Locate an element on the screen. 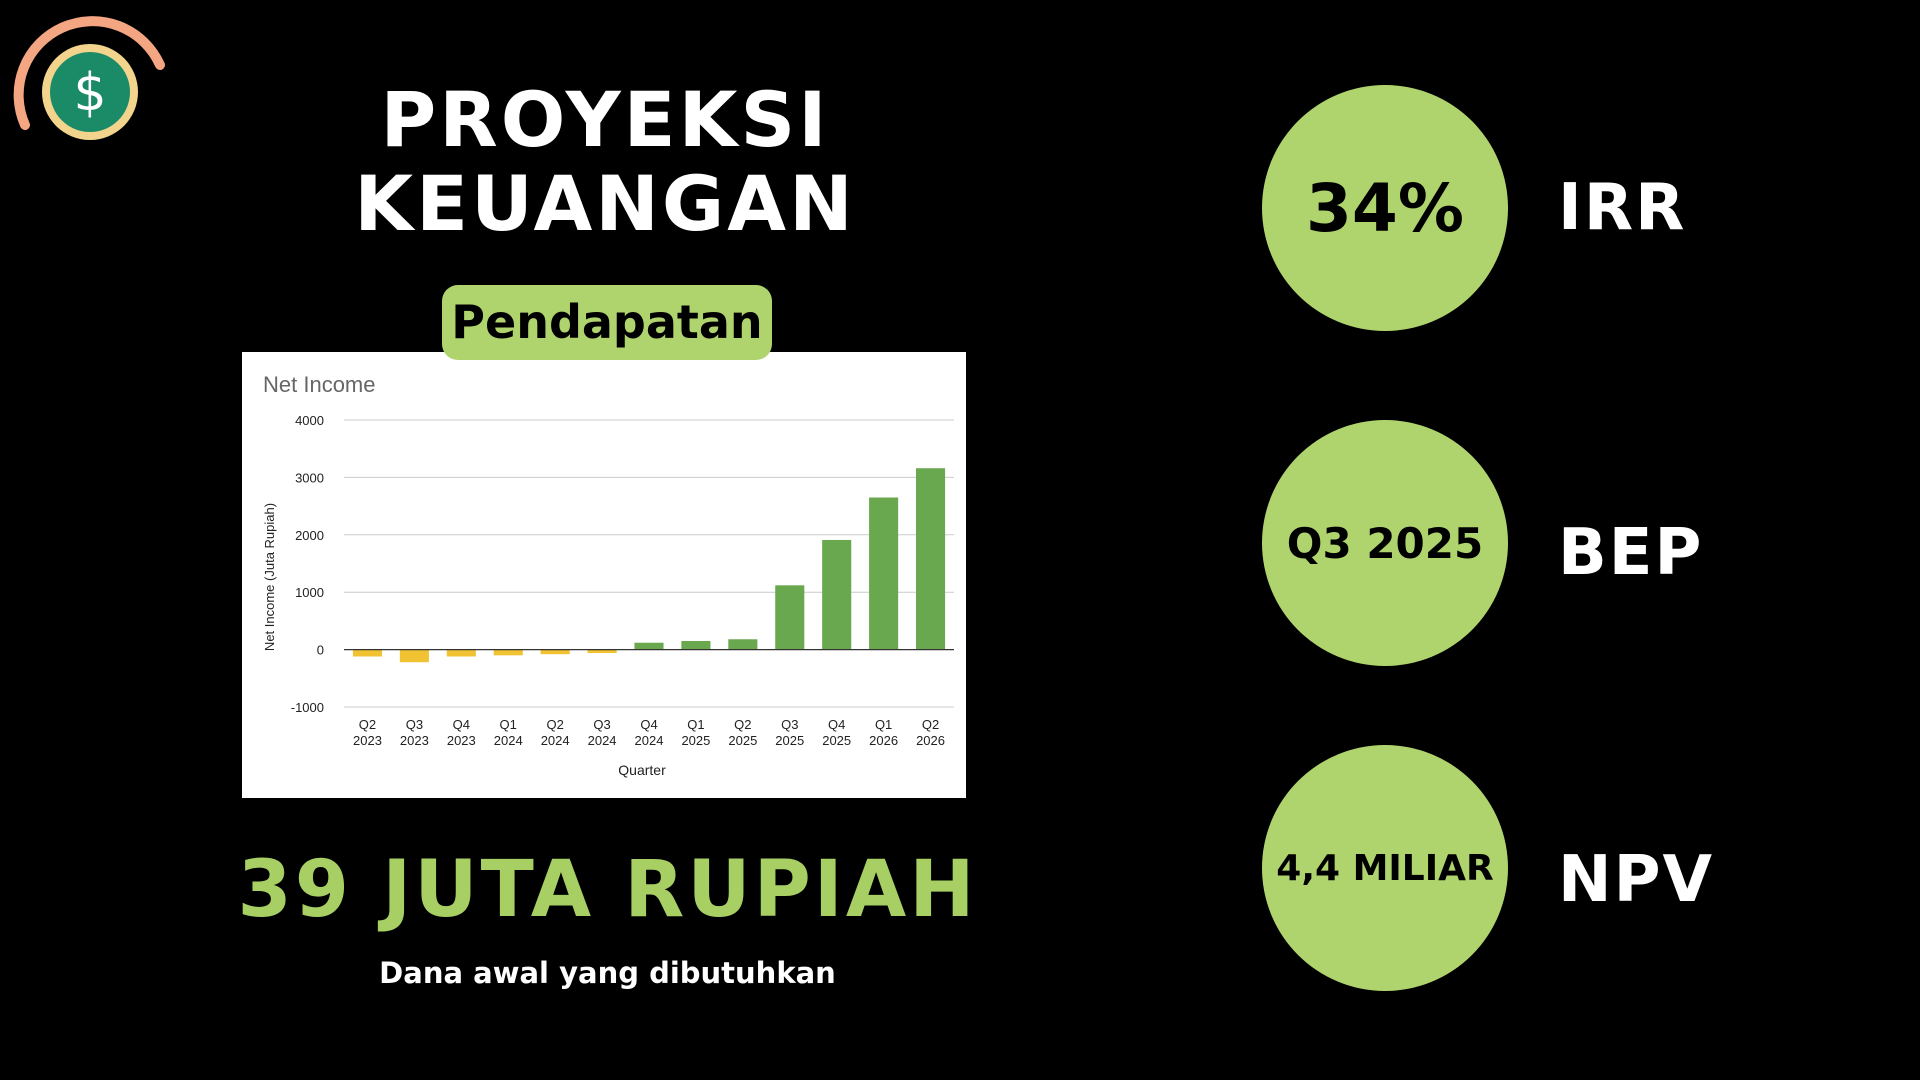 The image size is (1920, 1080). page-title-line2: KEUANGAN is located at coordinates (605, 204).